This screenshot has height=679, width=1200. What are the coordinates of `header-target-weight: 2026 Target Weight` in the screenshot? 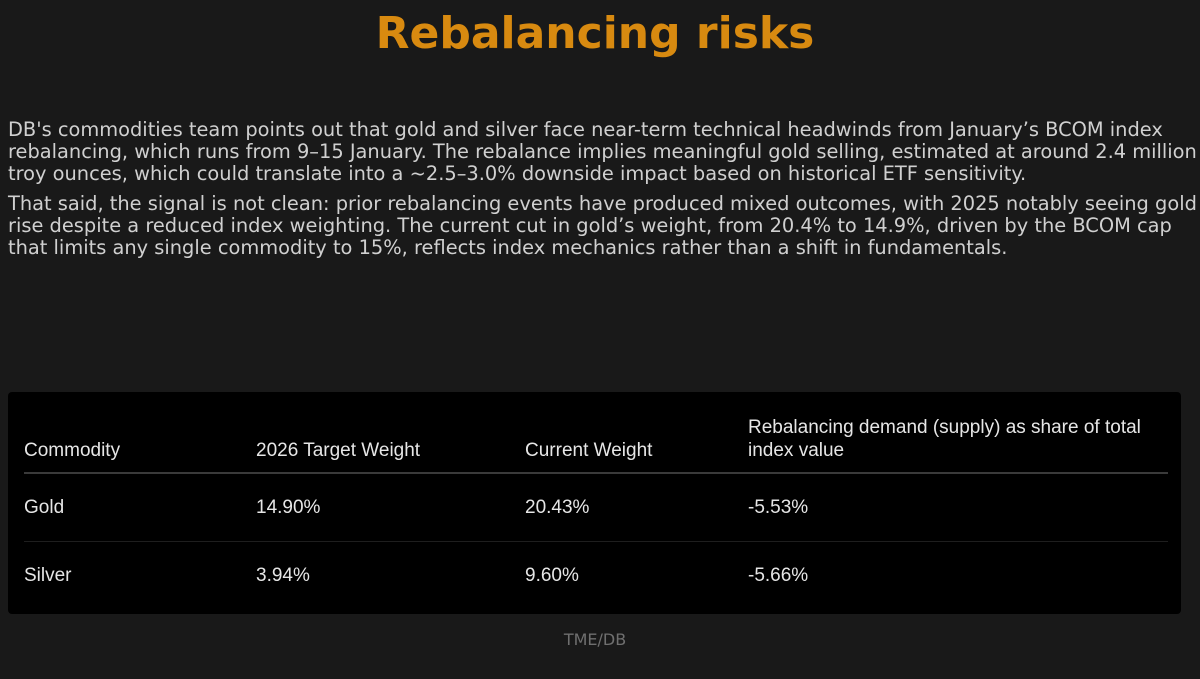 It's located at (390, 442).